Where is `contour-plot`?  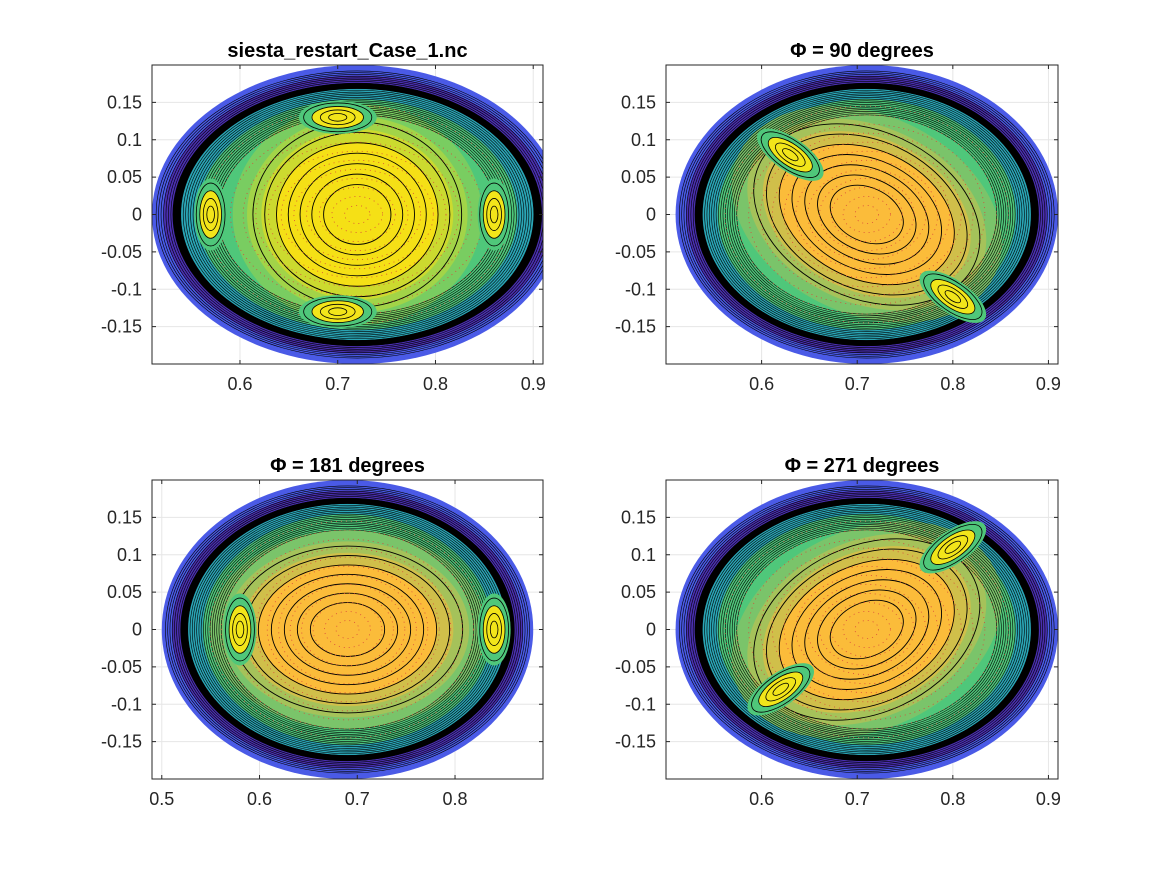
contour-plot is located at coordinates (347, 214).